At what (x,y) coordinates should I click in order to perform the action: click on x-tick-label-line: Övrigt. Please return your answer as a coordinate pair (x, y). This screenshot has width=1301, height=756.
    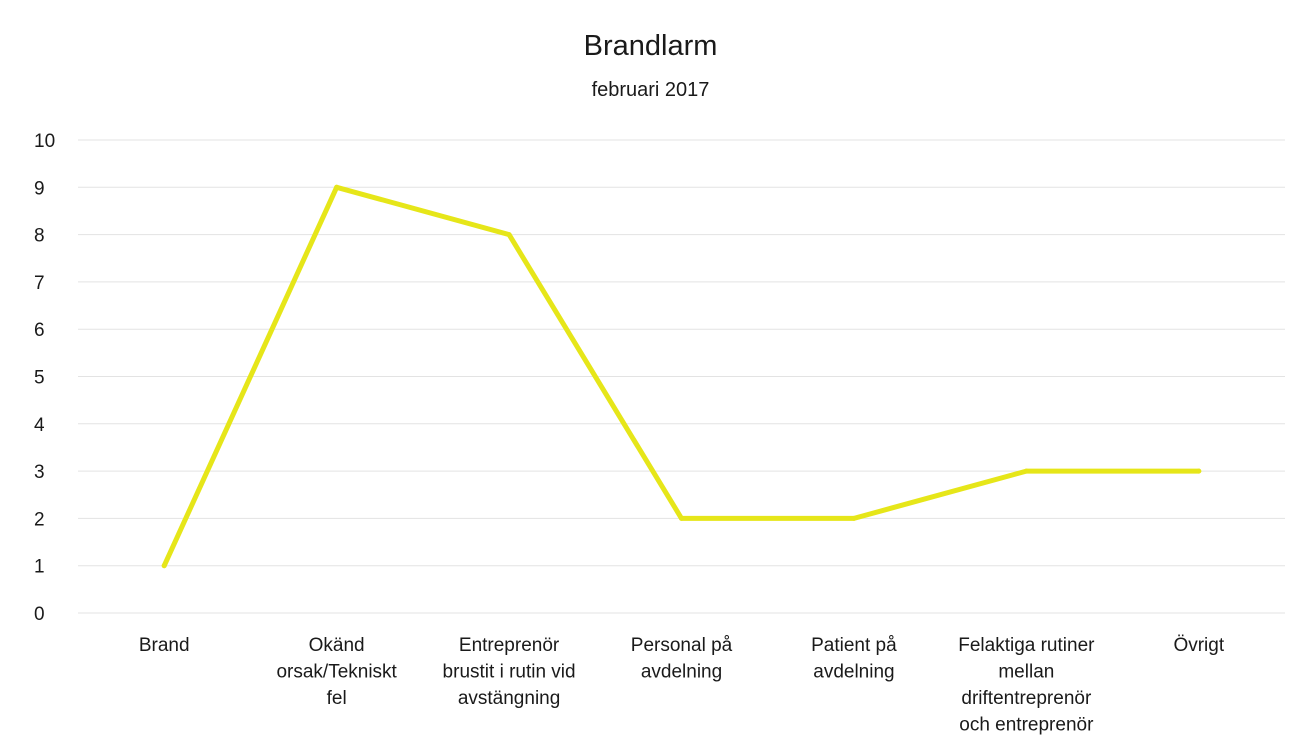
    Looking at the image, I should click on (1198, 645).